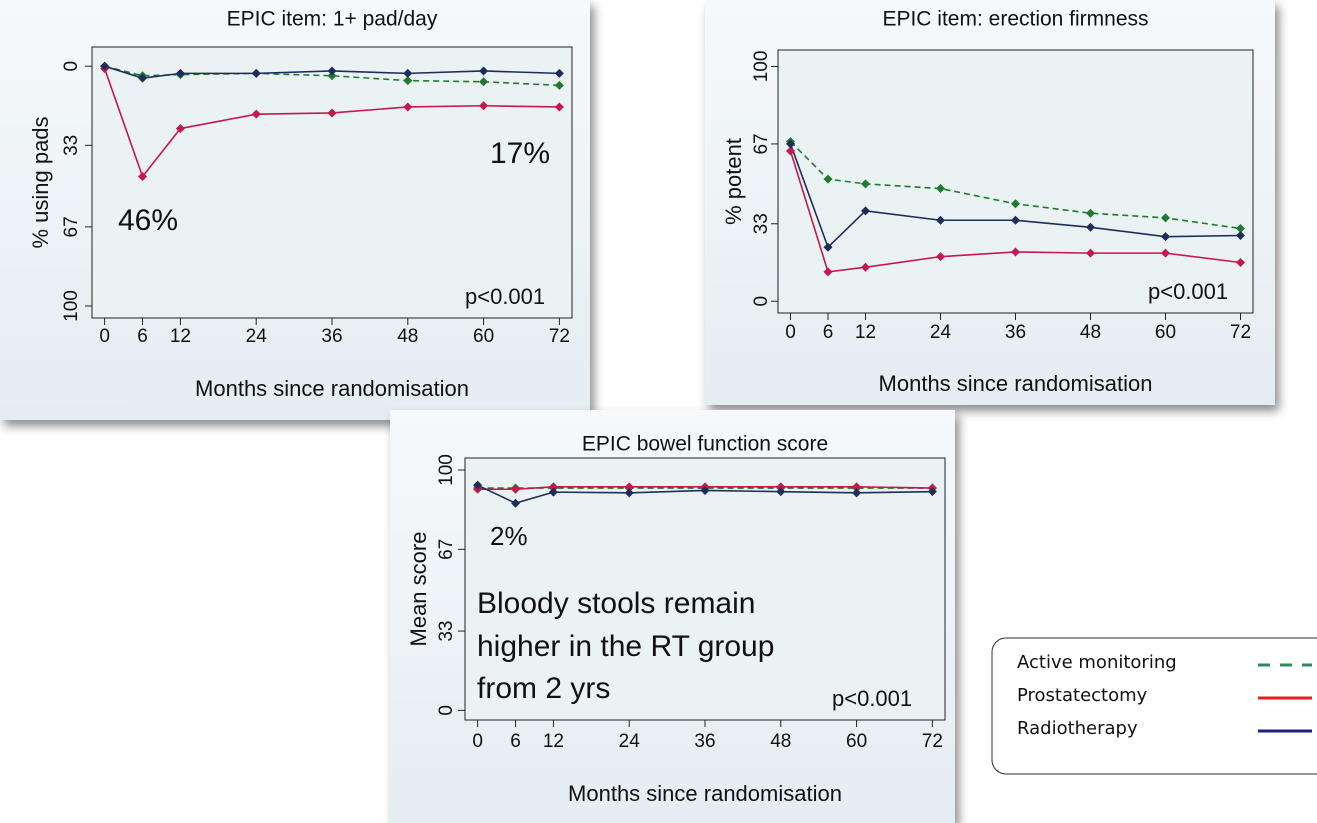 The height and width of the screenshot is (823, 1317). I want to click on legend-box, so click(1154, 706).